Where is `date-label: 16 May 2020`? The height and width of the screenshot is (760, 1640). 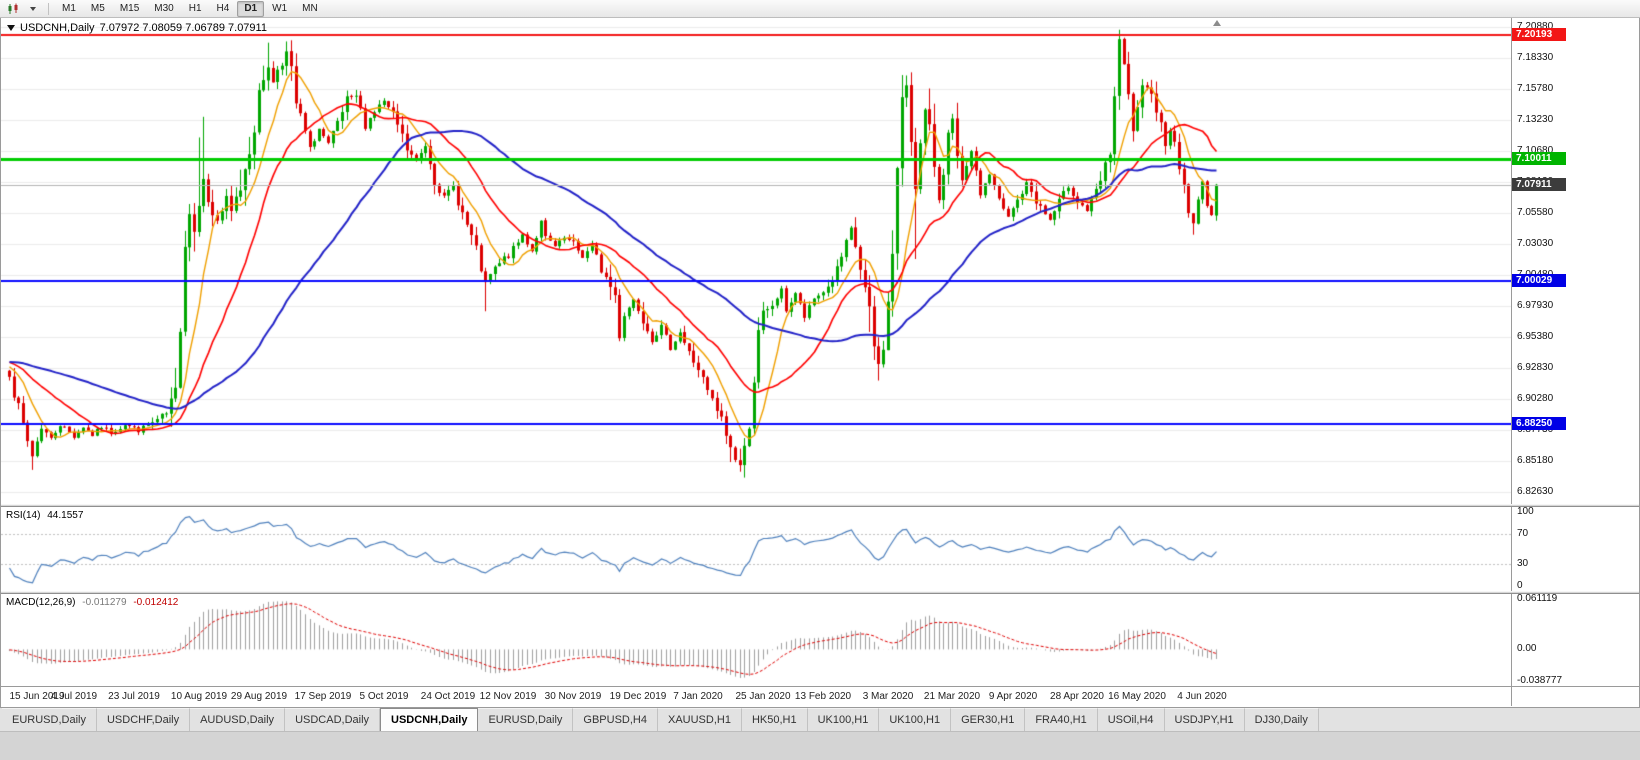
date-label: 16 May 2020 is located at coordinates (1137, 696).